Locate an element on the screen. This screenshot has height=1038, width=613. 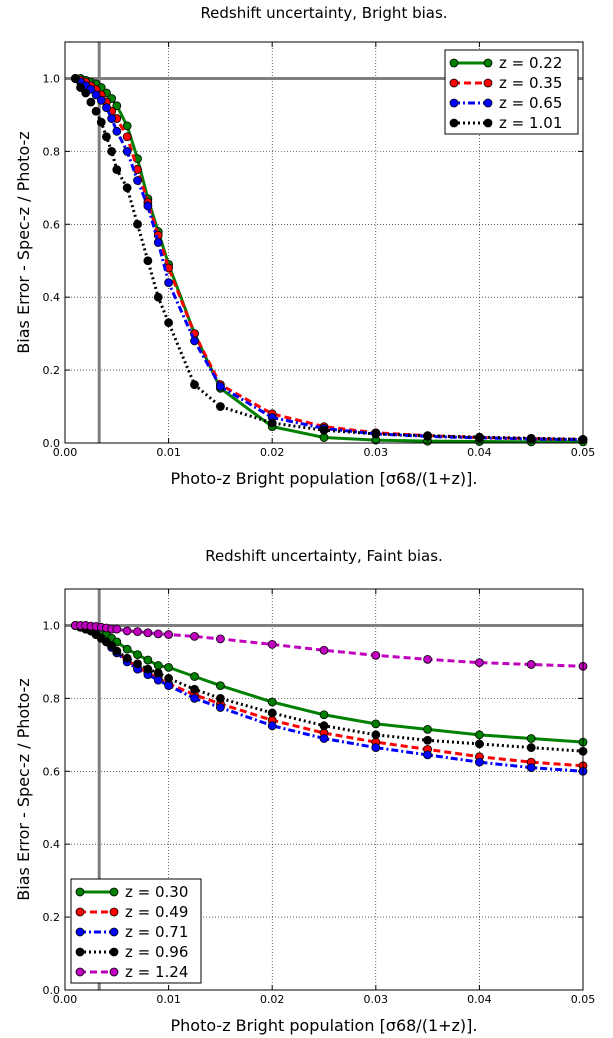
y-tick-label: 1.0 is located at coordinates (52, 625).